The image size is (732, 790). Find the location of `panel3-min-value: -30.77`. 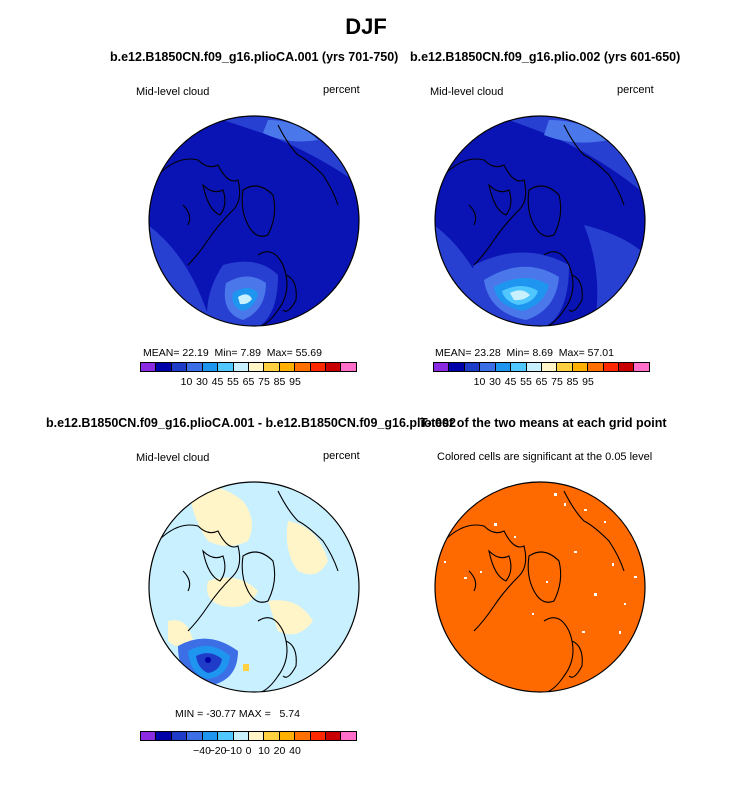

panel3-min-value: -30.77 is located at coordinates (221, 714).